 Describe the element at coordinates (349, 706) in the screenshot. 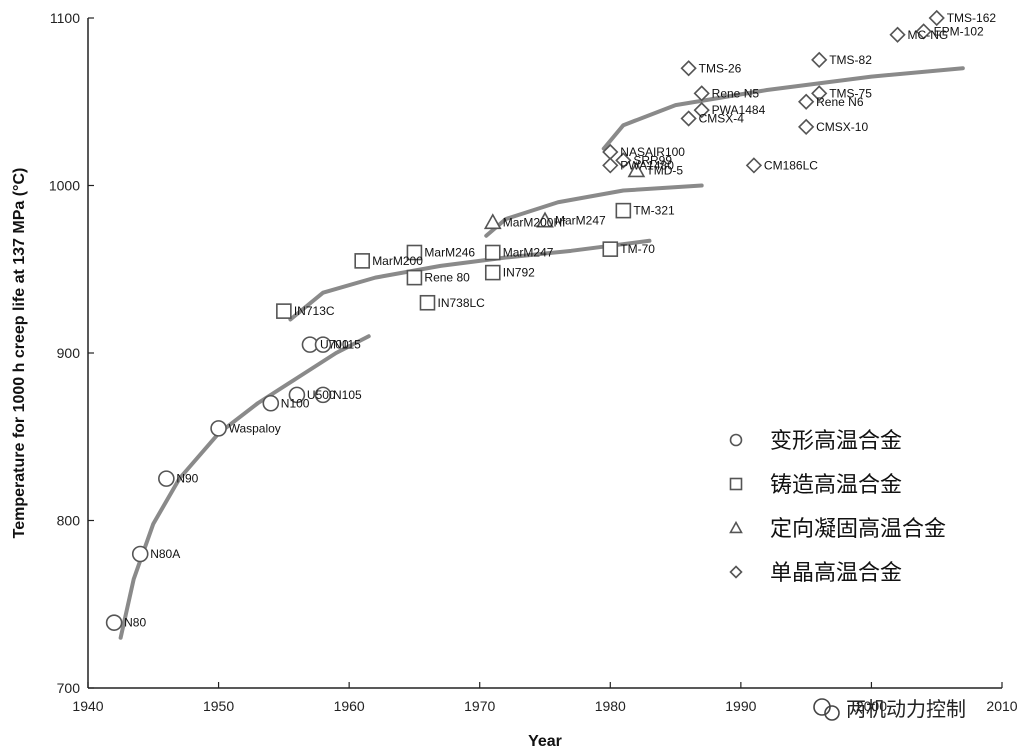

I see `x-tick-label: 1960` at that location.